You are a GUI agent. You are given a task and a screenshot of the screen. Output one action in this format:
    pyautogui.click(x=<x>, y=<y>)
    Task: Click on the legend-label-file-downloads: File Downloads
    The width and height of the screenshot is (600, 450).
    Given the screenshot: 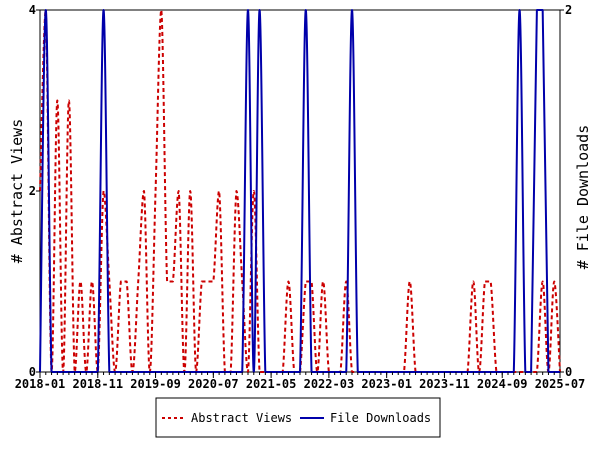 What is the action you would take?
    pyautogui.click(x=380, y=418)
    